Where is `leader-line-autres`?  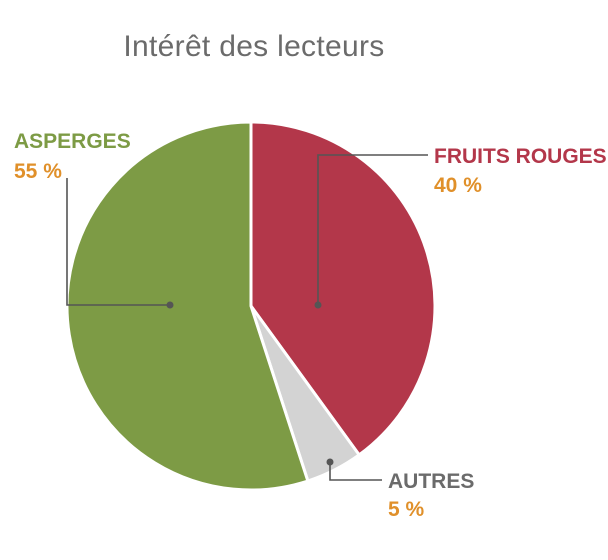 leader-line-autres is located at coordinates (355, 471).